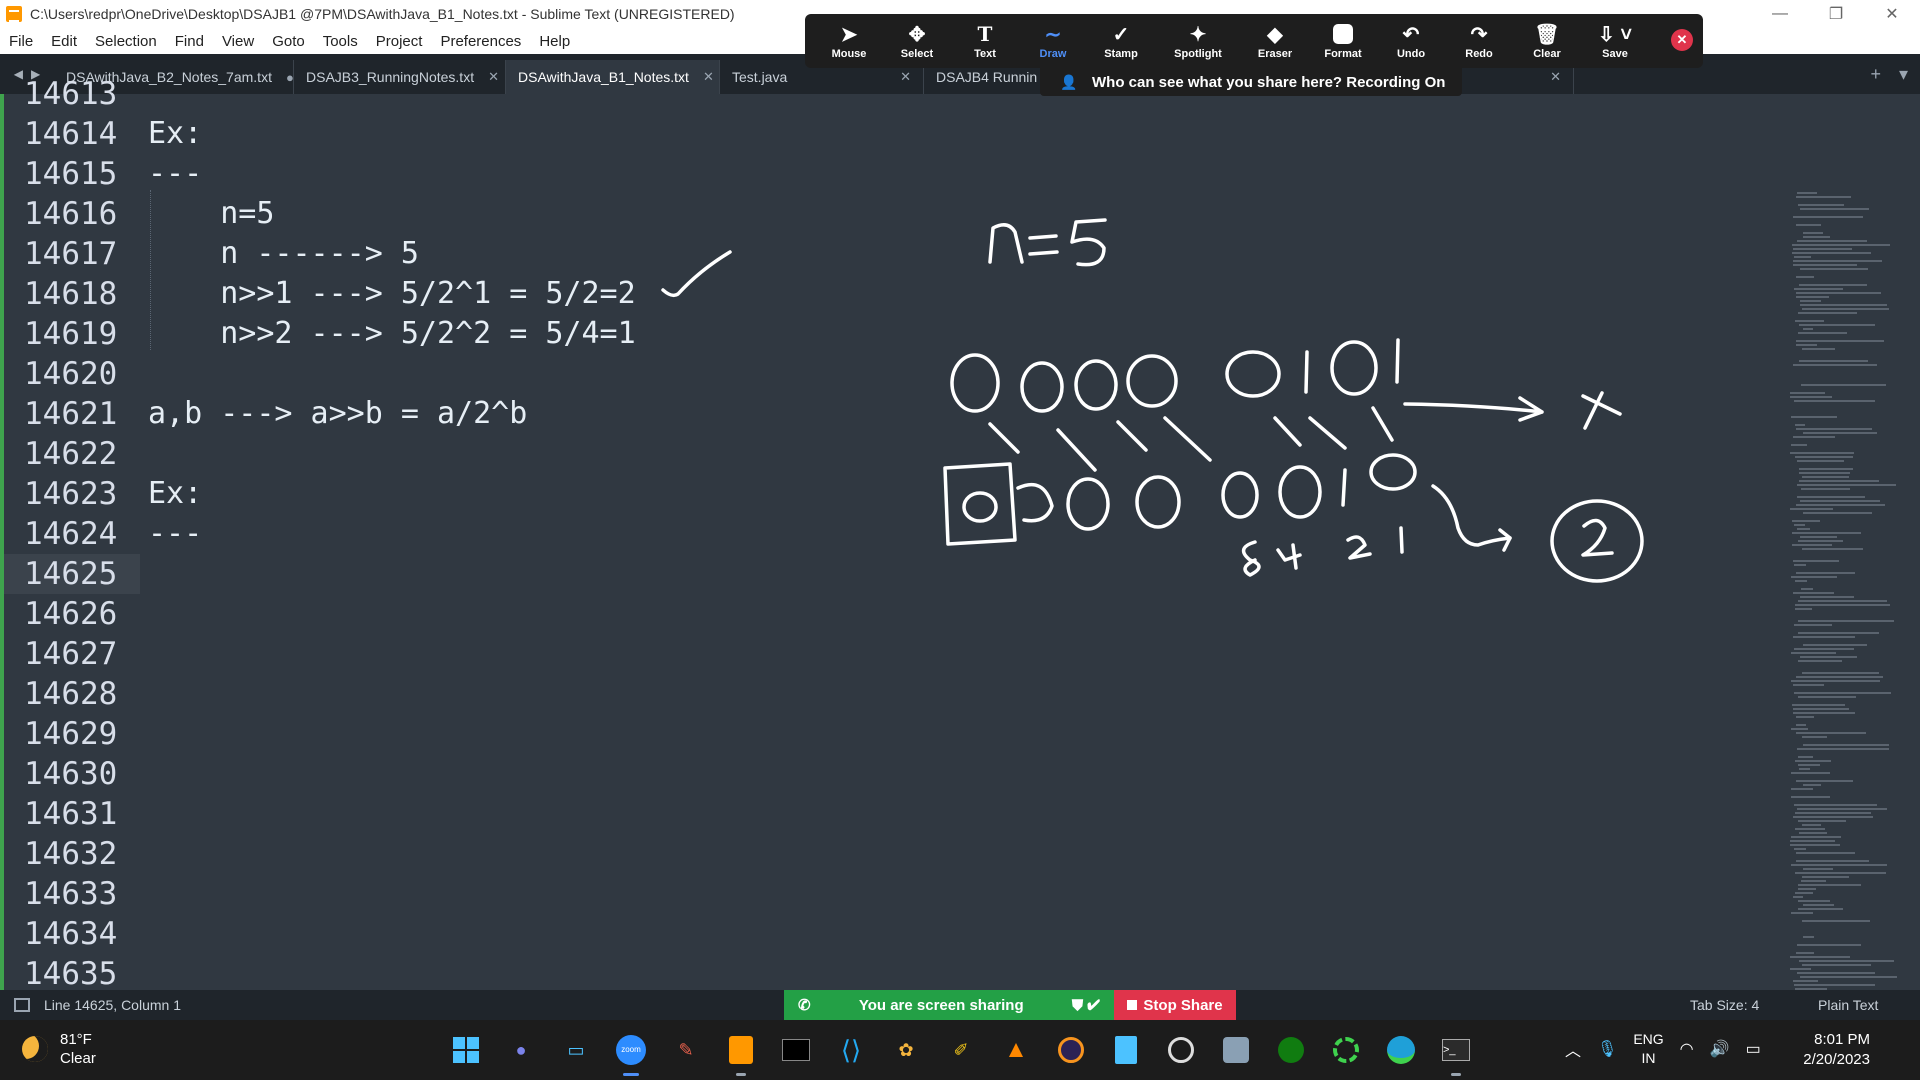 Image resolution: width=1920 pixels, height=1080 pixels. Describe the element at coordinates (1121, 42) in the screenshot. I see `tool-stamp: ✓ Stamp` at that location.